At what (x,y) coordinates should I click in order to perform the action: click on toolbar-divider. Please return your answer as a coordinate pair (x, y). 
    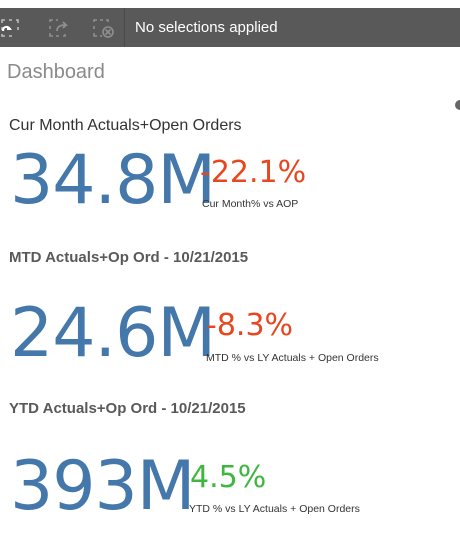
    Looking at the image, I should click on (124, 27).